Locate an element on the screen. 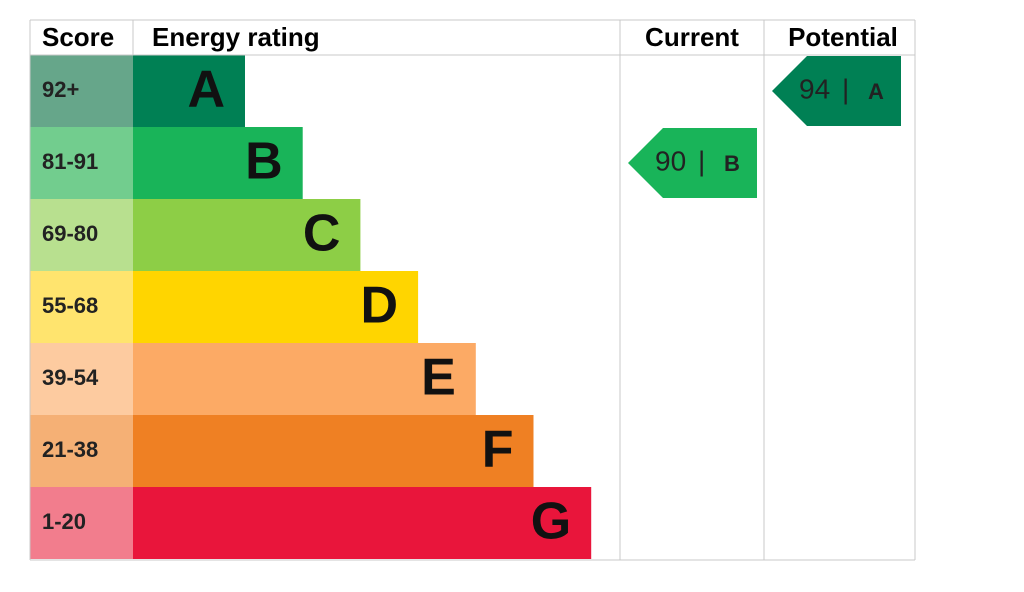 Image resolution: width=1024 pixels, height=592 pixels. score-range: 55-68 is located at coordinates (70, 305).